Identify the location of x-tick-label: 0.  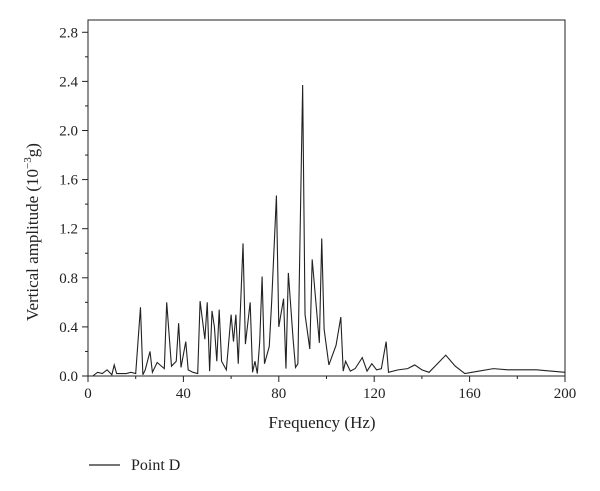
(88, 394).